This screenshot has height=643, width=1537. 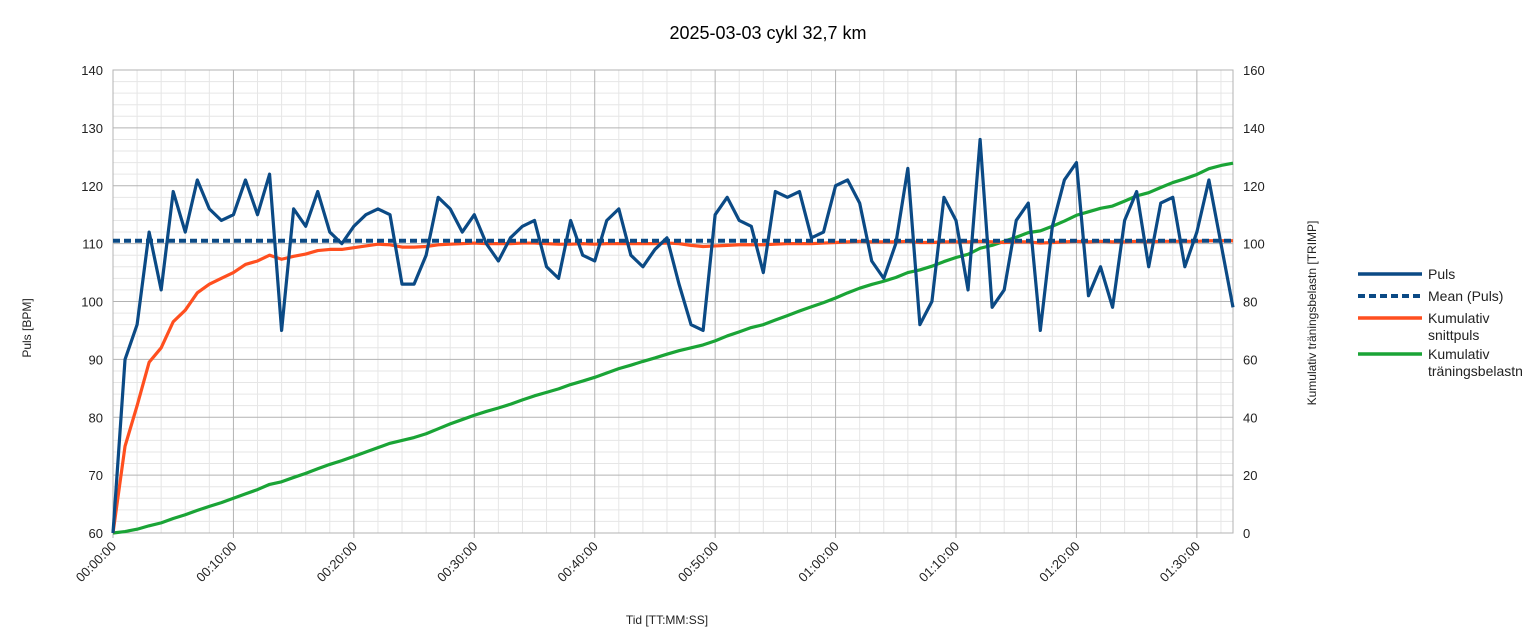 I want to click on y-tick-label-left: 80, so click(x=96, y=417).